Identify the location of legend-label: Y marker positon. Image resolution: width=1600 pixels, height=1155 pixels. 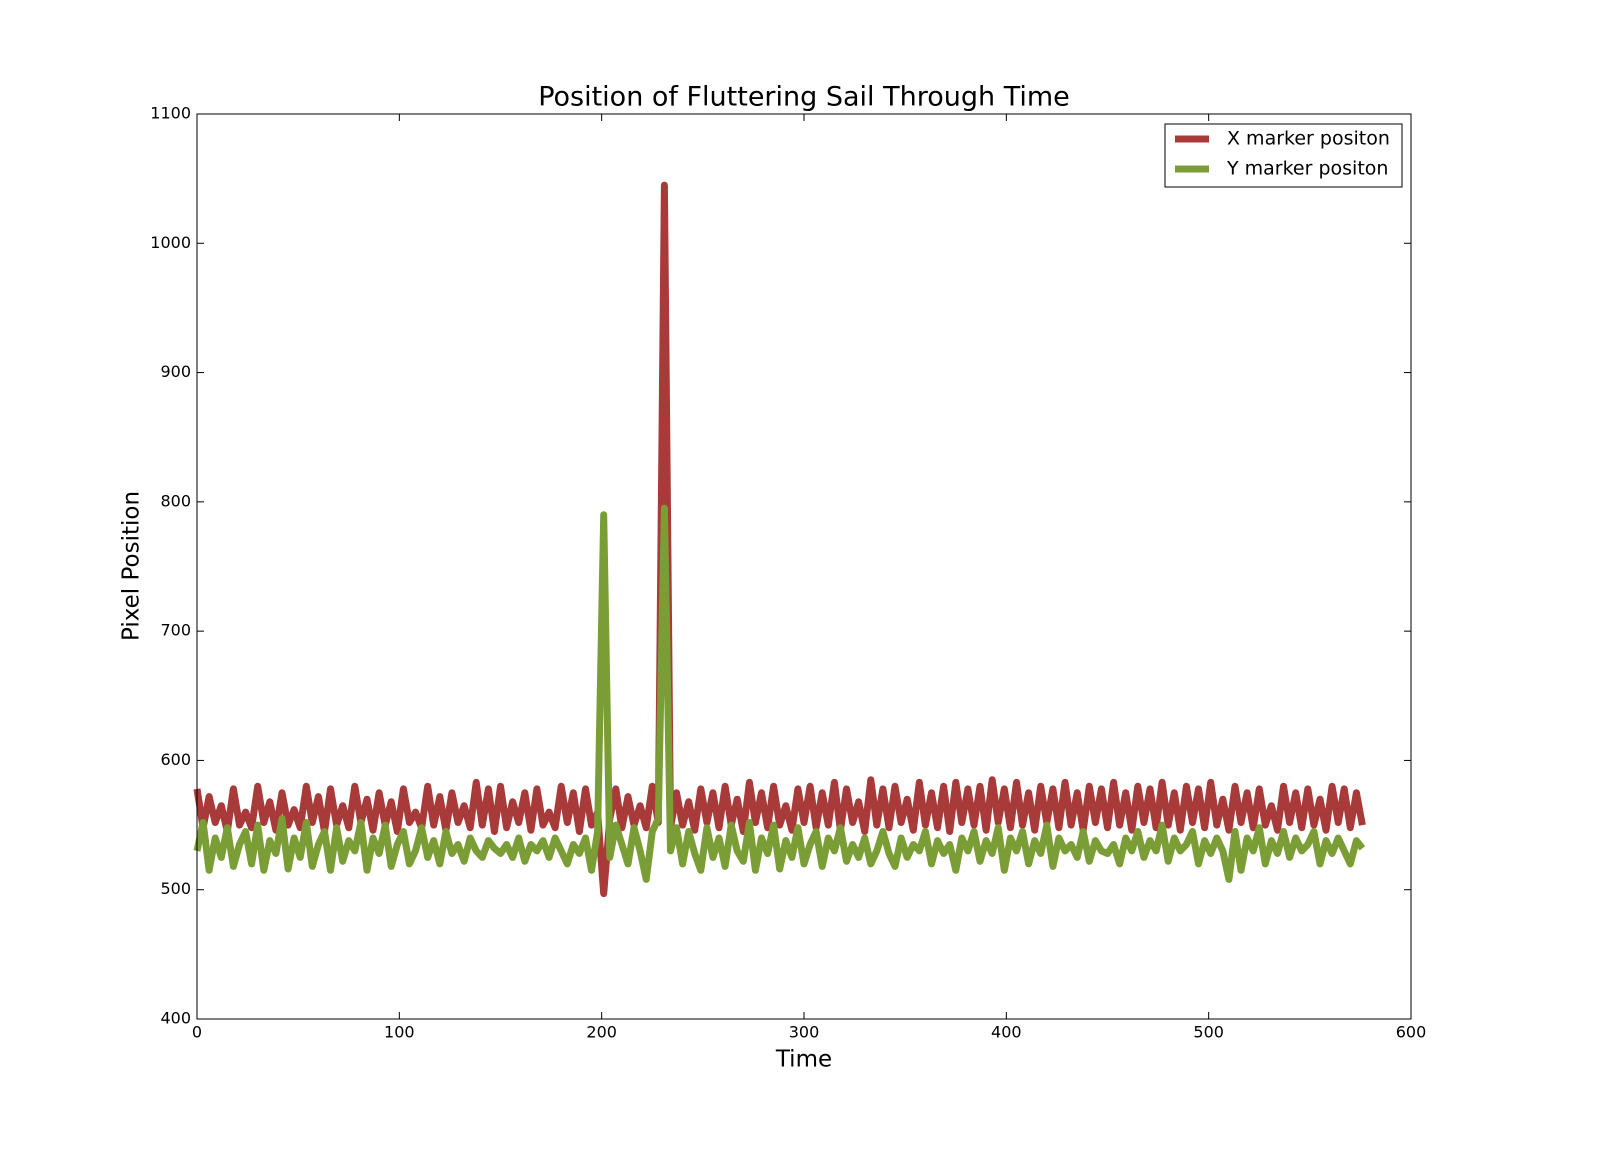
(1307, 169).